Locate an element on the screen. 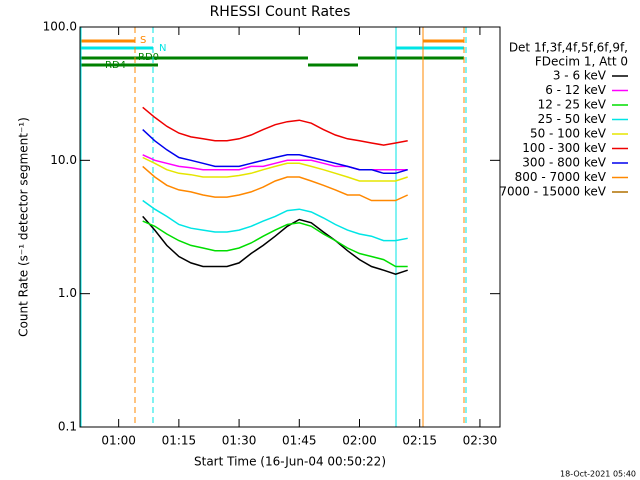  flag-label: S is located at coordinates (143, 40).